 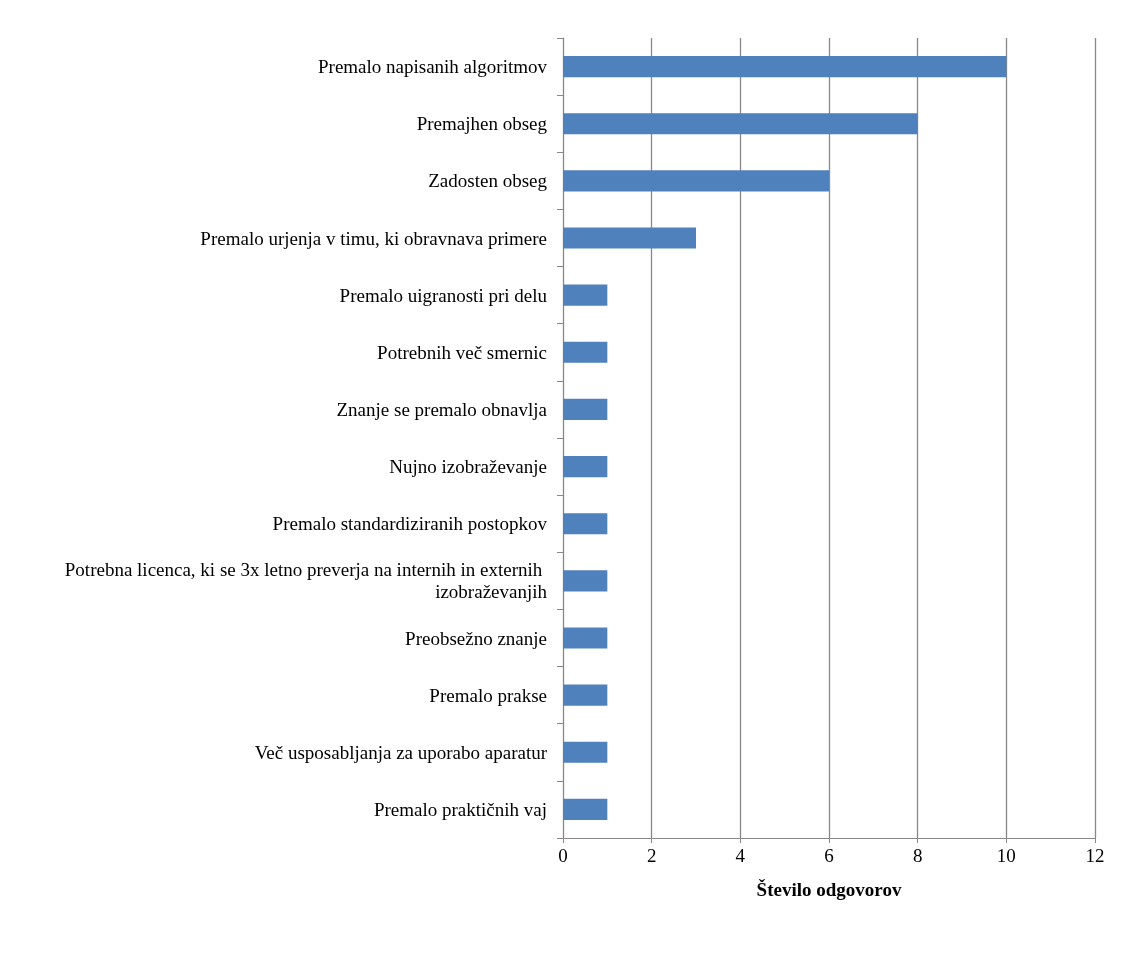 I want to click on y-tick-label: Nujno izobraževanje, so click(x=468, y=467).